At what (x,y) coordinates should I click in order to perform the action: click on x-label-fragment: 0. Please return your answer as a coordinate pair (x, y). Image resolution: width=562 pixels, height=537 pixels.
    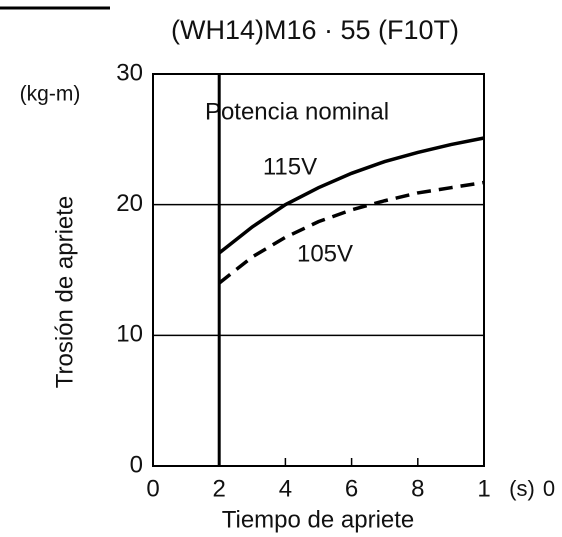
    Looking at the image, I should click on (549, 488).